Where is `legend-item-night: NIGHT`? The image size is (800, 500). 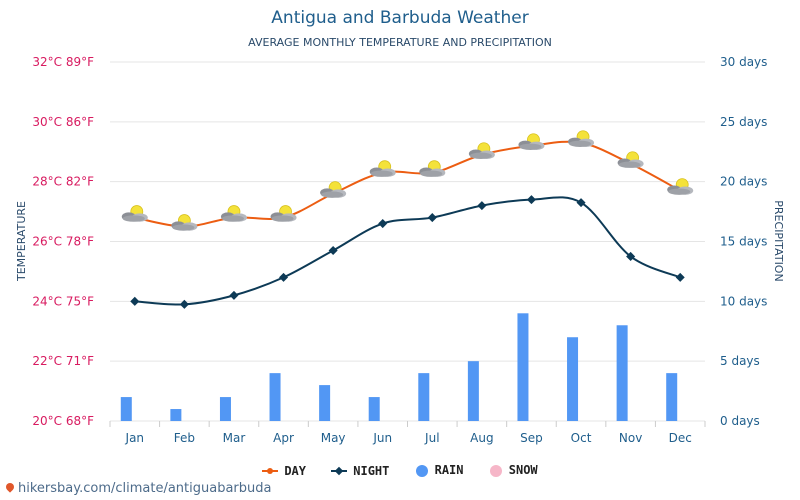
legend-item-night: NIGHT is located at coordinates (360, 471).